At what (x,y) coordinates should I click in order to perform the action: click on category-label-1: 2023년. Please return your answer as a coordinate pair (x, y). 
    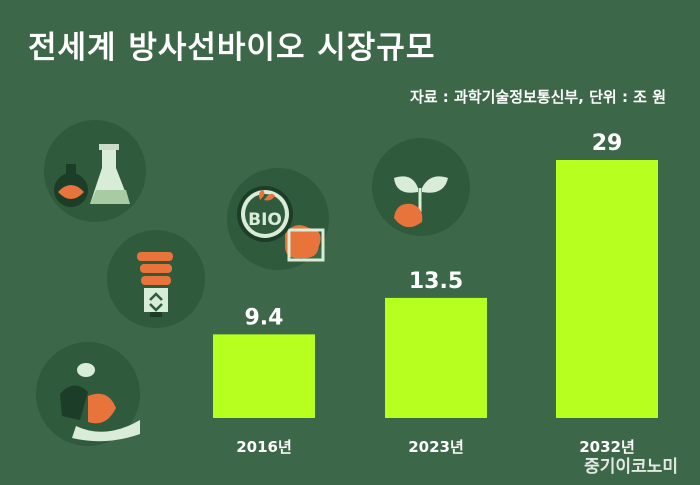
    Looking at the image, I should click on (436, 447).